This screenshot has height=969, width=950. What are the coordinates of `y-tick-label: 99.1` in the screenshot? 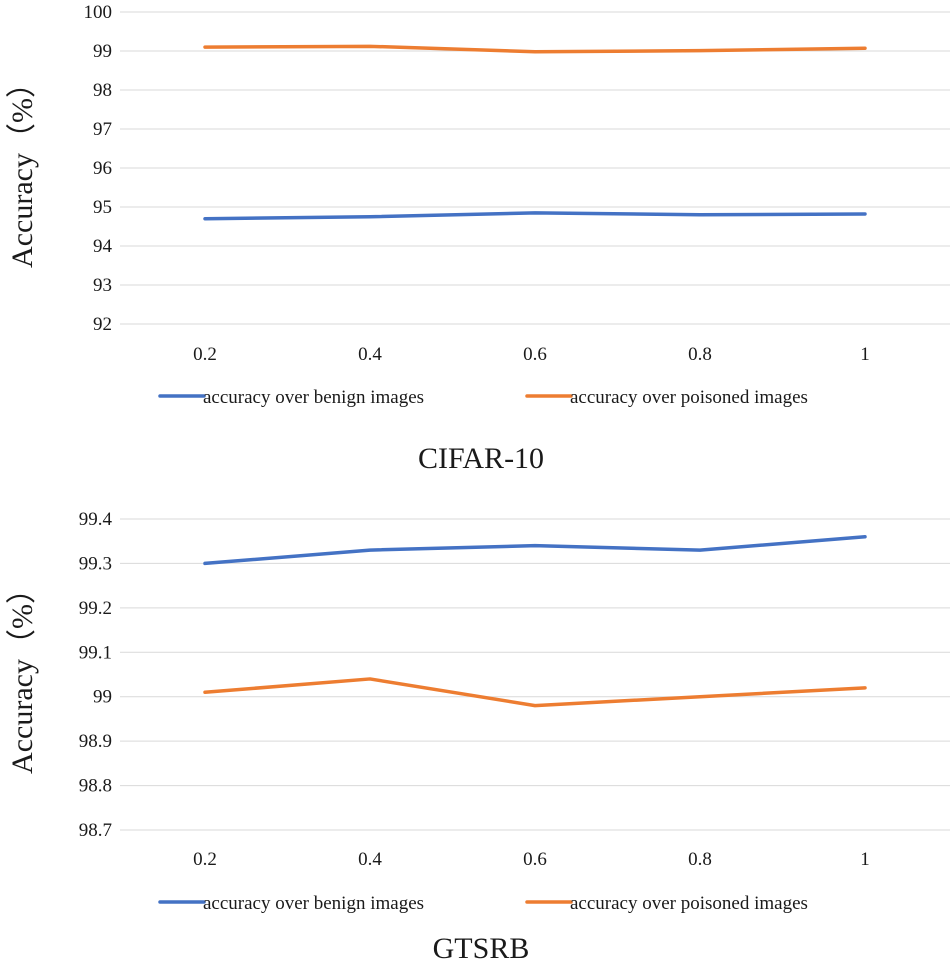 It's located at (95, 652).